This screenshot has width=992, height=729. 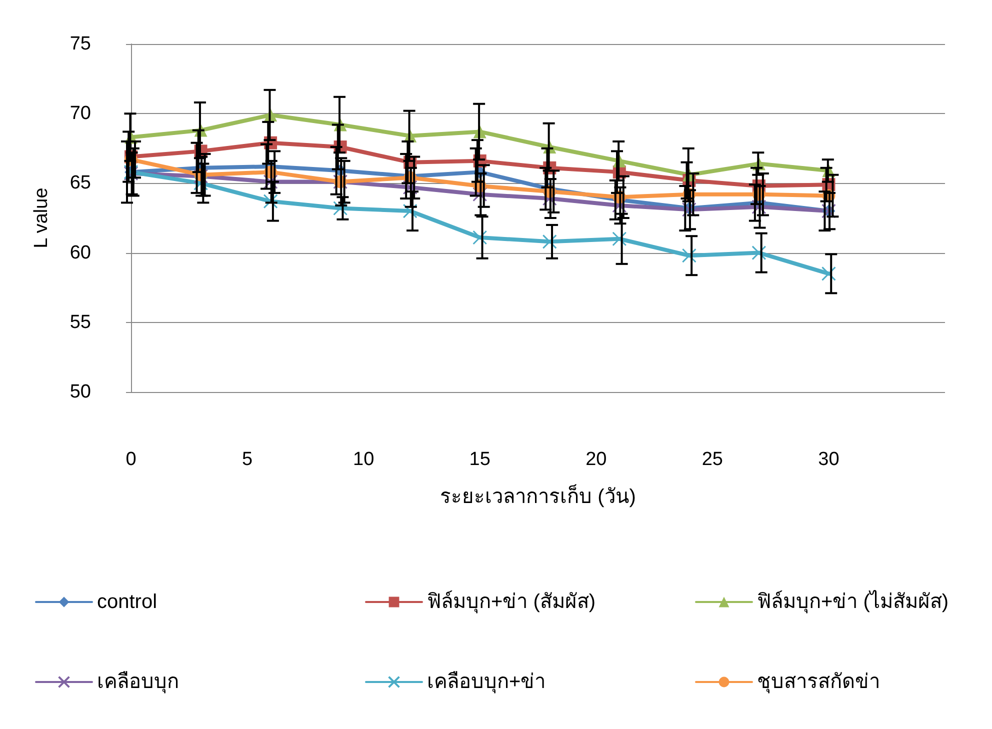 What do you see at coordinates (596, 459) in the screenshot?
I see `x-tick-label: 20` at bounding box center [596, 459].